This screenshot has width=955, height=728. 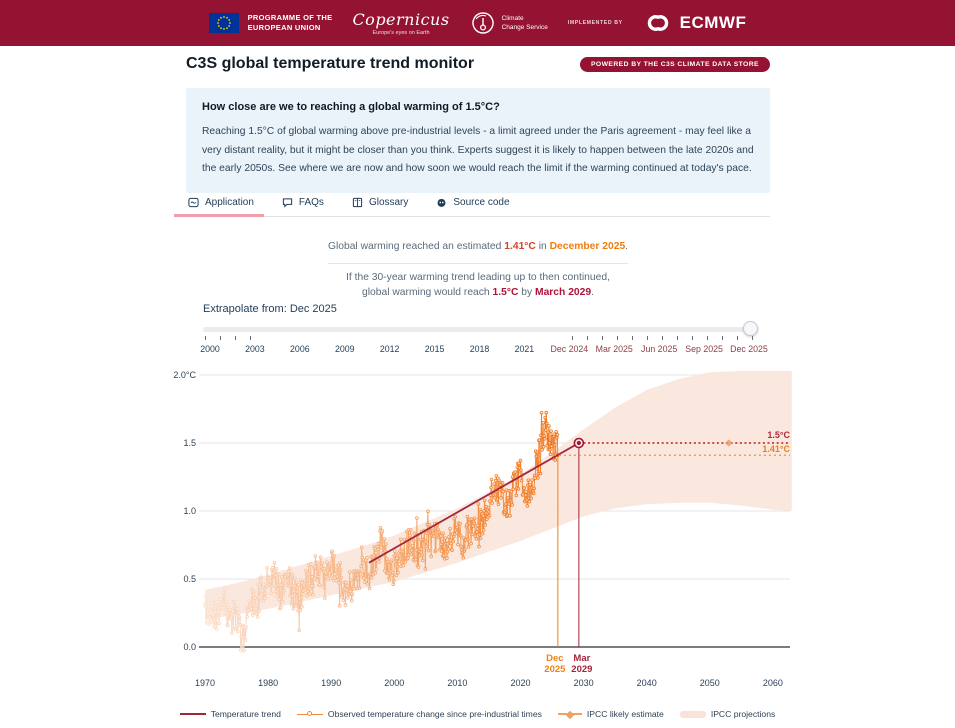 I want to click on slider-ticks, so click(x=483, y=339).